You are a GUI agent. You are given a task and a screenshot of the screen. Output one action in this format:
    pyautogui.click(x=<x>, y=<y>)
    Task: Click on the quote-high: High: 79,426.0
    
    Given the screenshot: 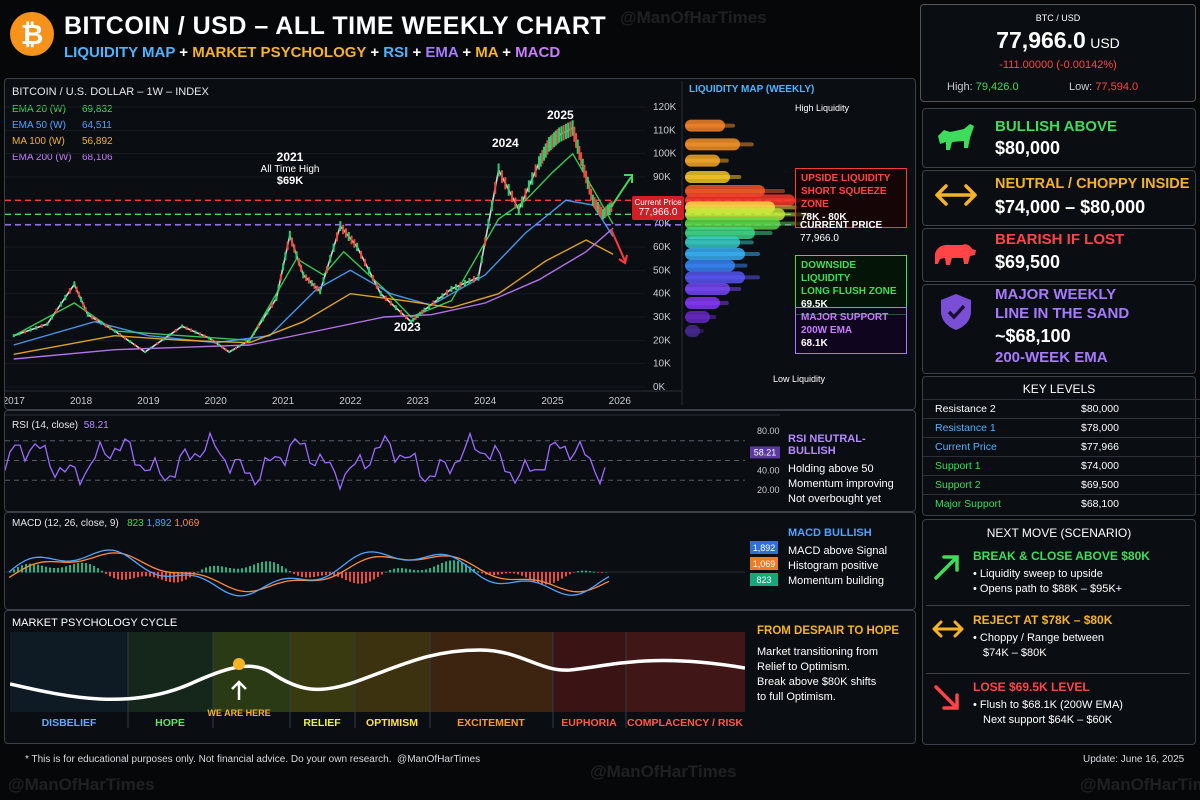 What is the action you would take?
    pyautogui.click(x=983, y=87)
    